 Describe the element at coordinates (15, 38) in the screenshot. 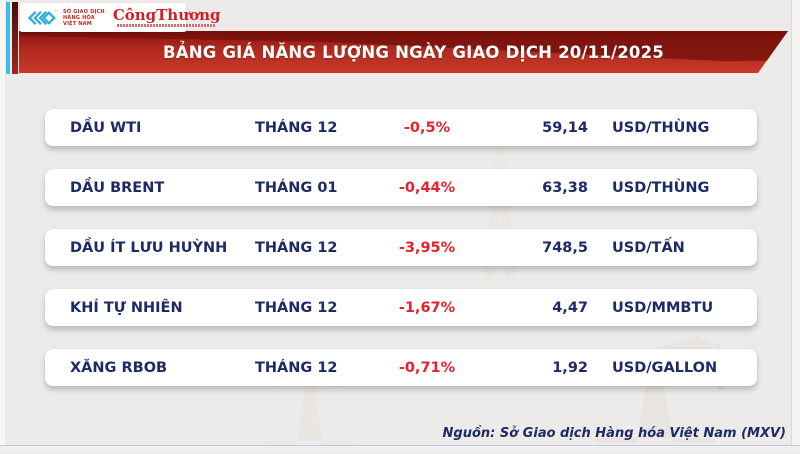

I see `left-accent-stripe-maroon` at that location.